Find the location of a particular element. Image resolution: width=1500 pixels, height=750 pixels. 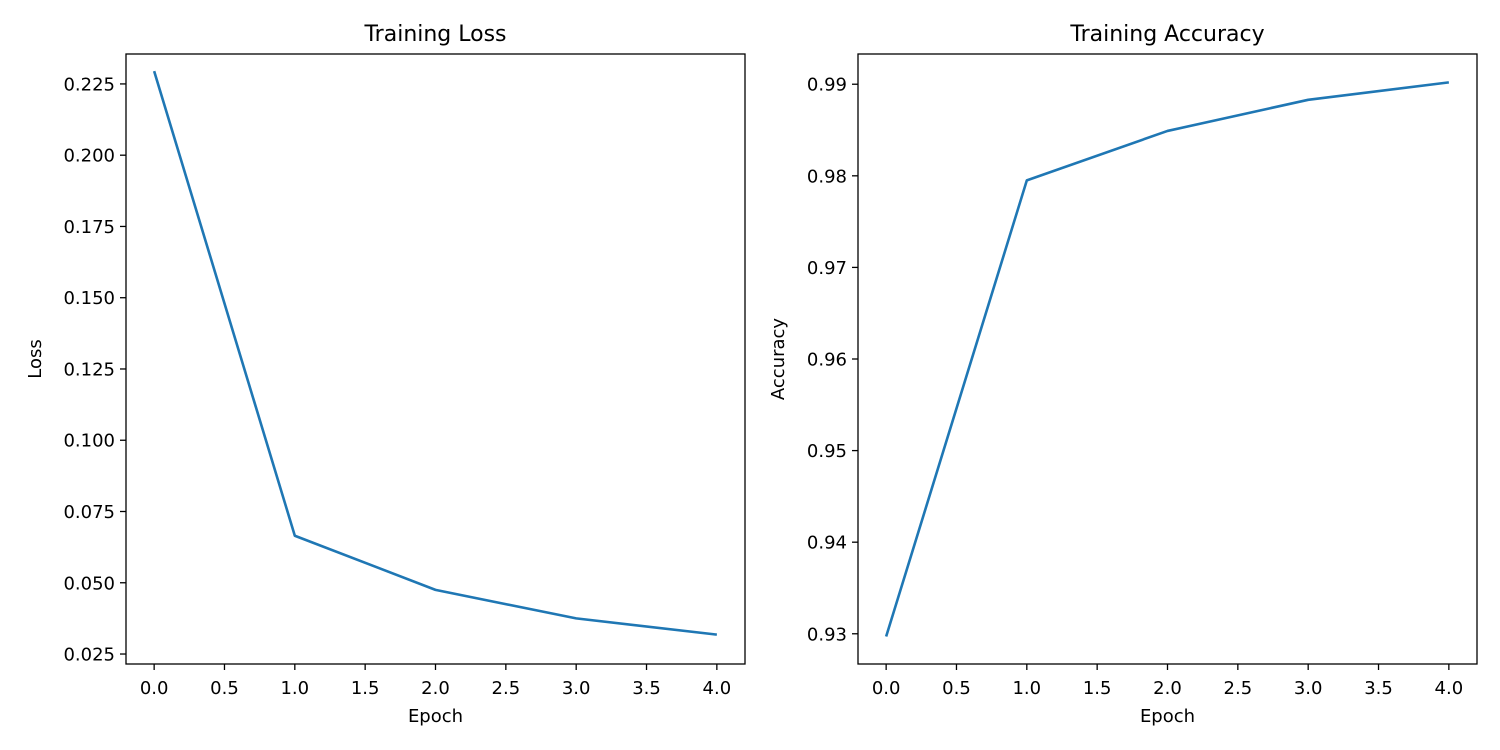

y-tick-label: 0.100 is located at coordinates (89, 441).